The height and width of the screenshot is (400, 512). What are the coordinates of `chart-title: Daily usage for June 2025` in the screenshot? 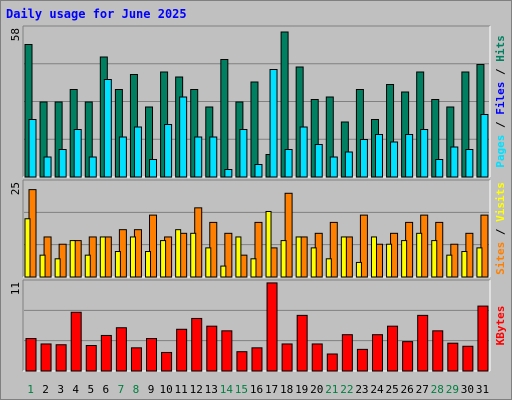 It's located at (96, 14).